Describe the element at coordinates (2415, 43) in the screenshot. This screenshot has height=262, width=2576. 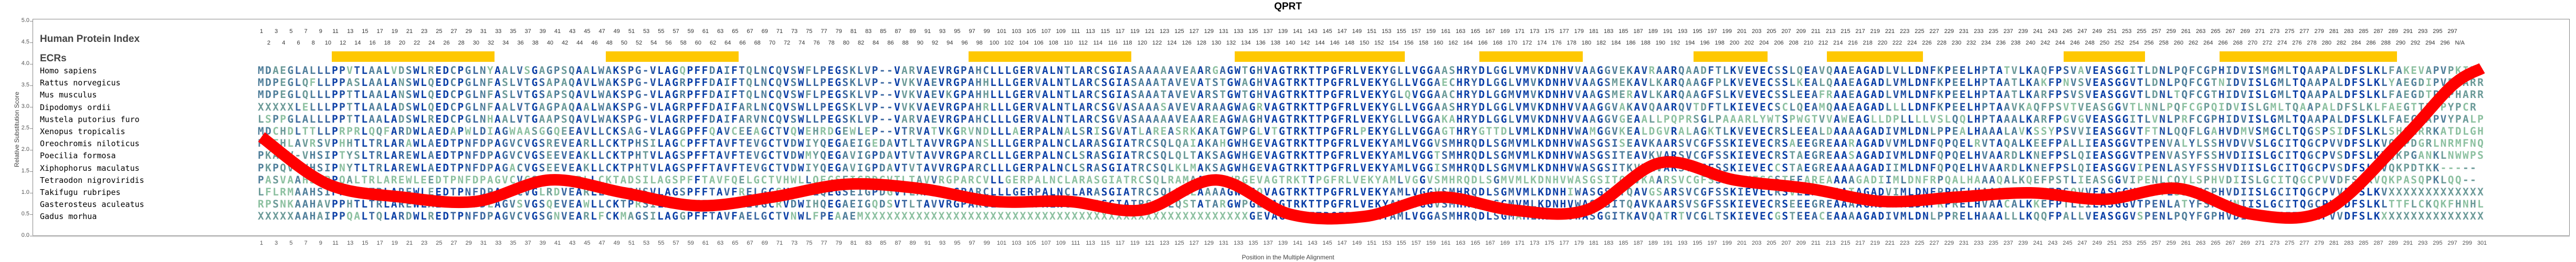
I see `index-number: 292` at that location.